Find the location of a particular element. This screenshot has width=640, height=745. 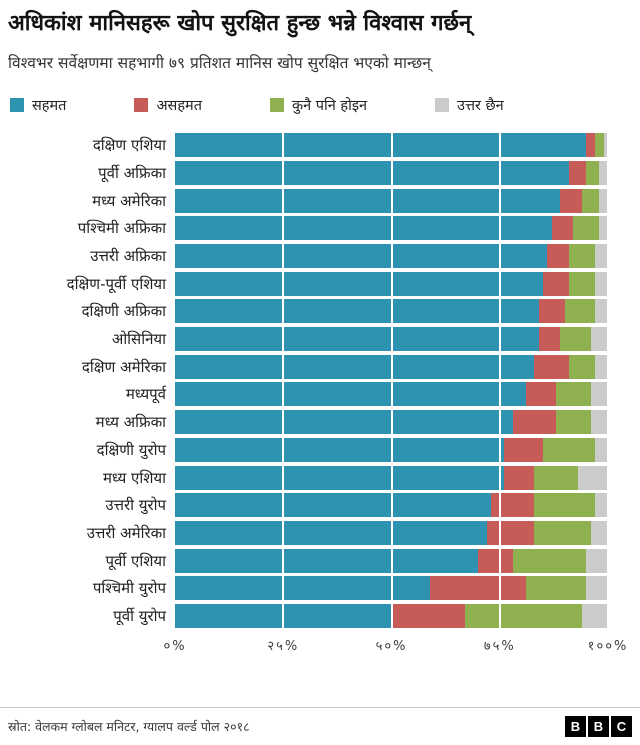

legend-item-neither: कुनै पनि होइन is located at coordinates (318, 105).